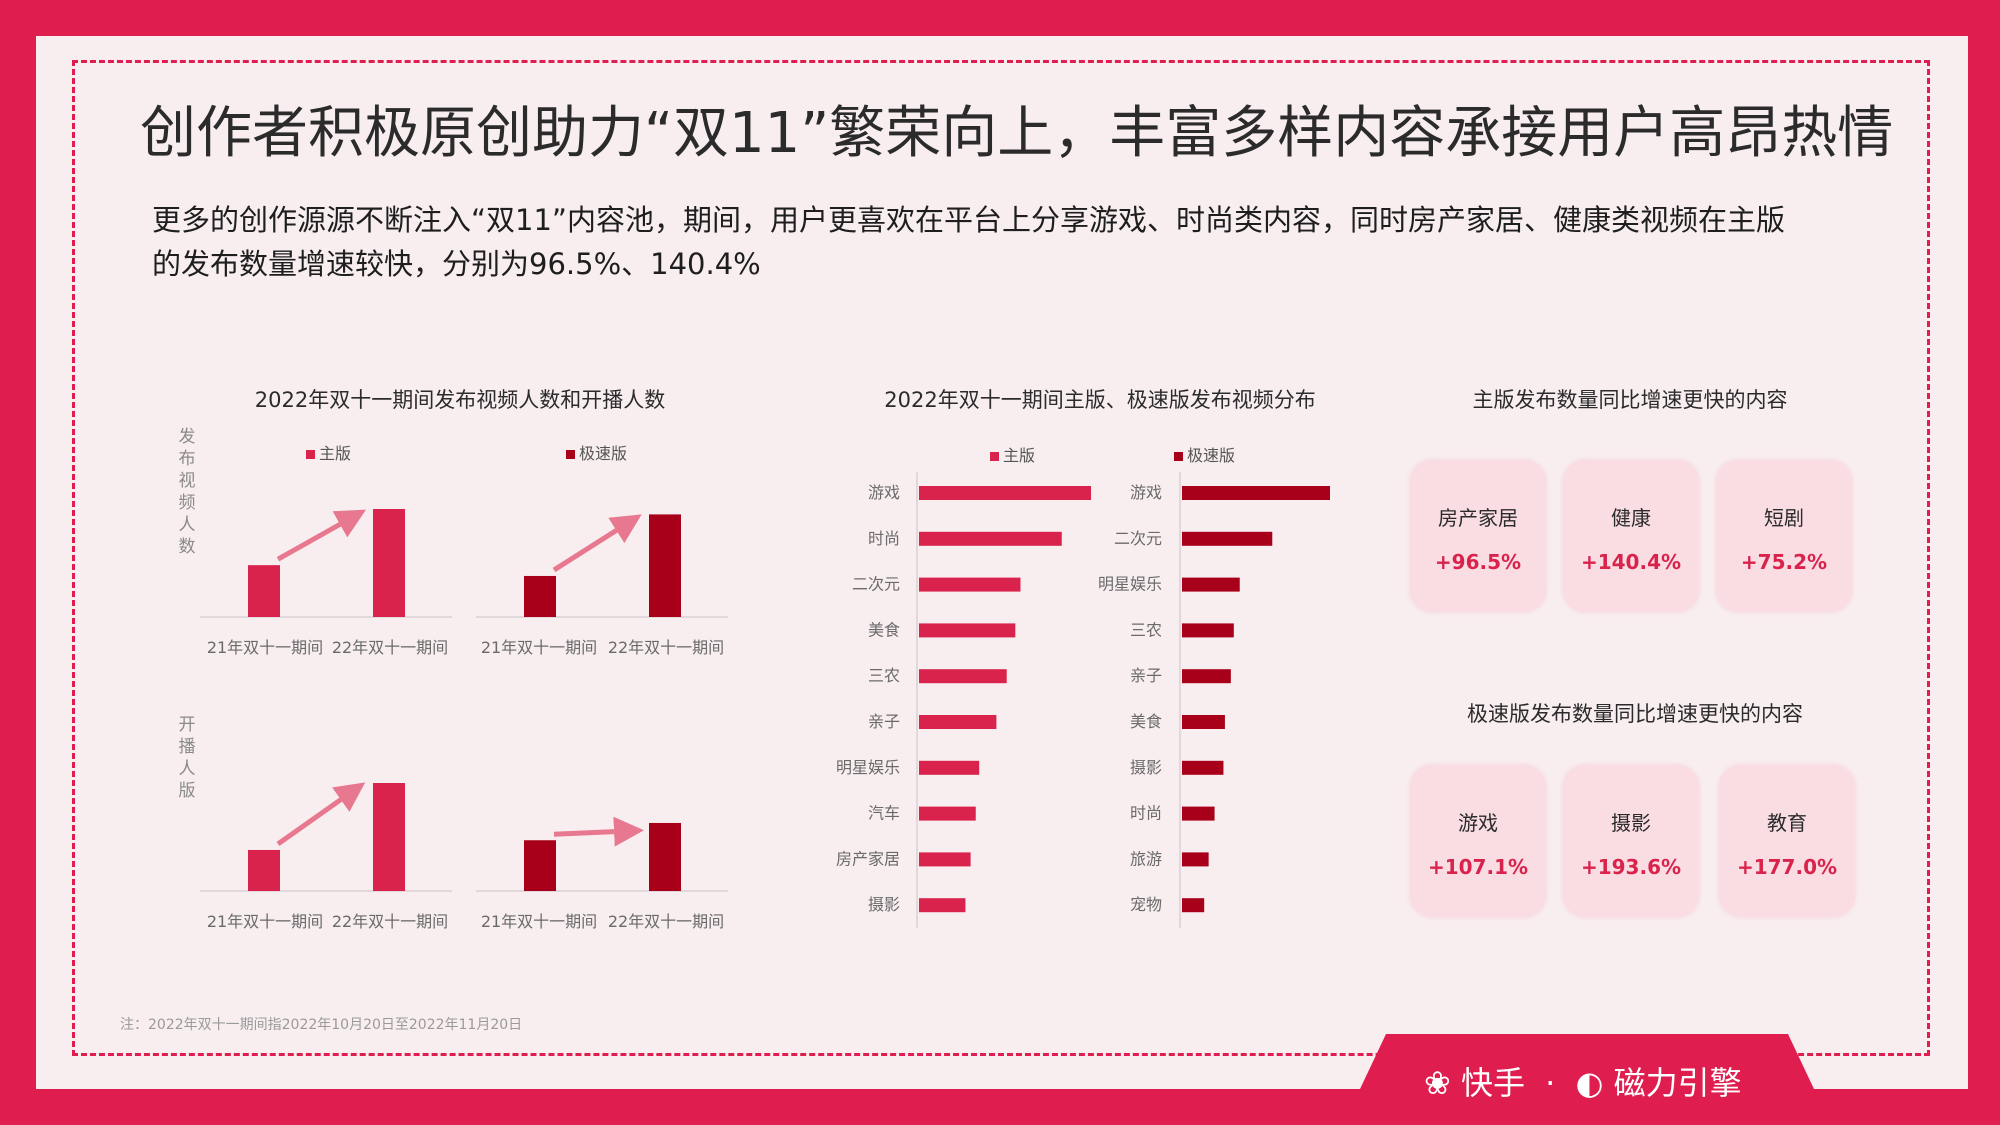 This screenshot has height=1125, width=2000. Describe the element at coordinates (1631, 841) in the screenshot. I see `growth-card: 摄影 +193.6%` at that location.